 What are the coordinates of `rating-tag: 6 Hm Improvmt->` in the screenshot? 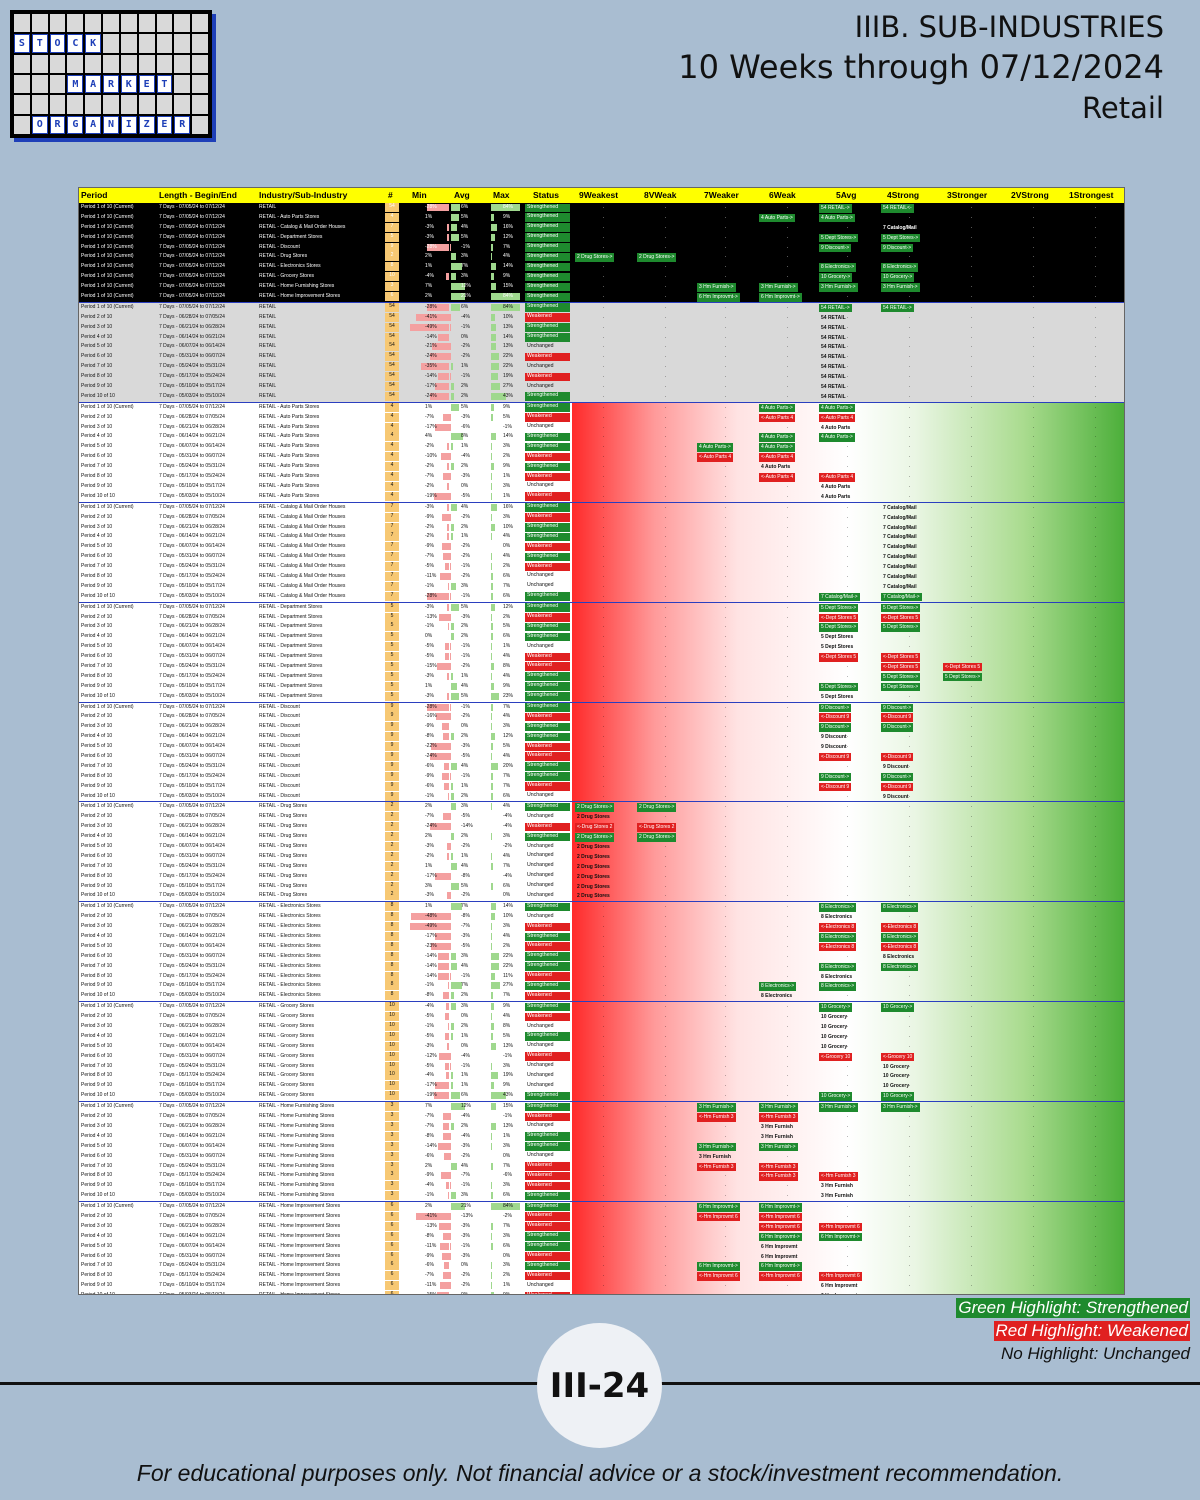 It's located at (780, 297).